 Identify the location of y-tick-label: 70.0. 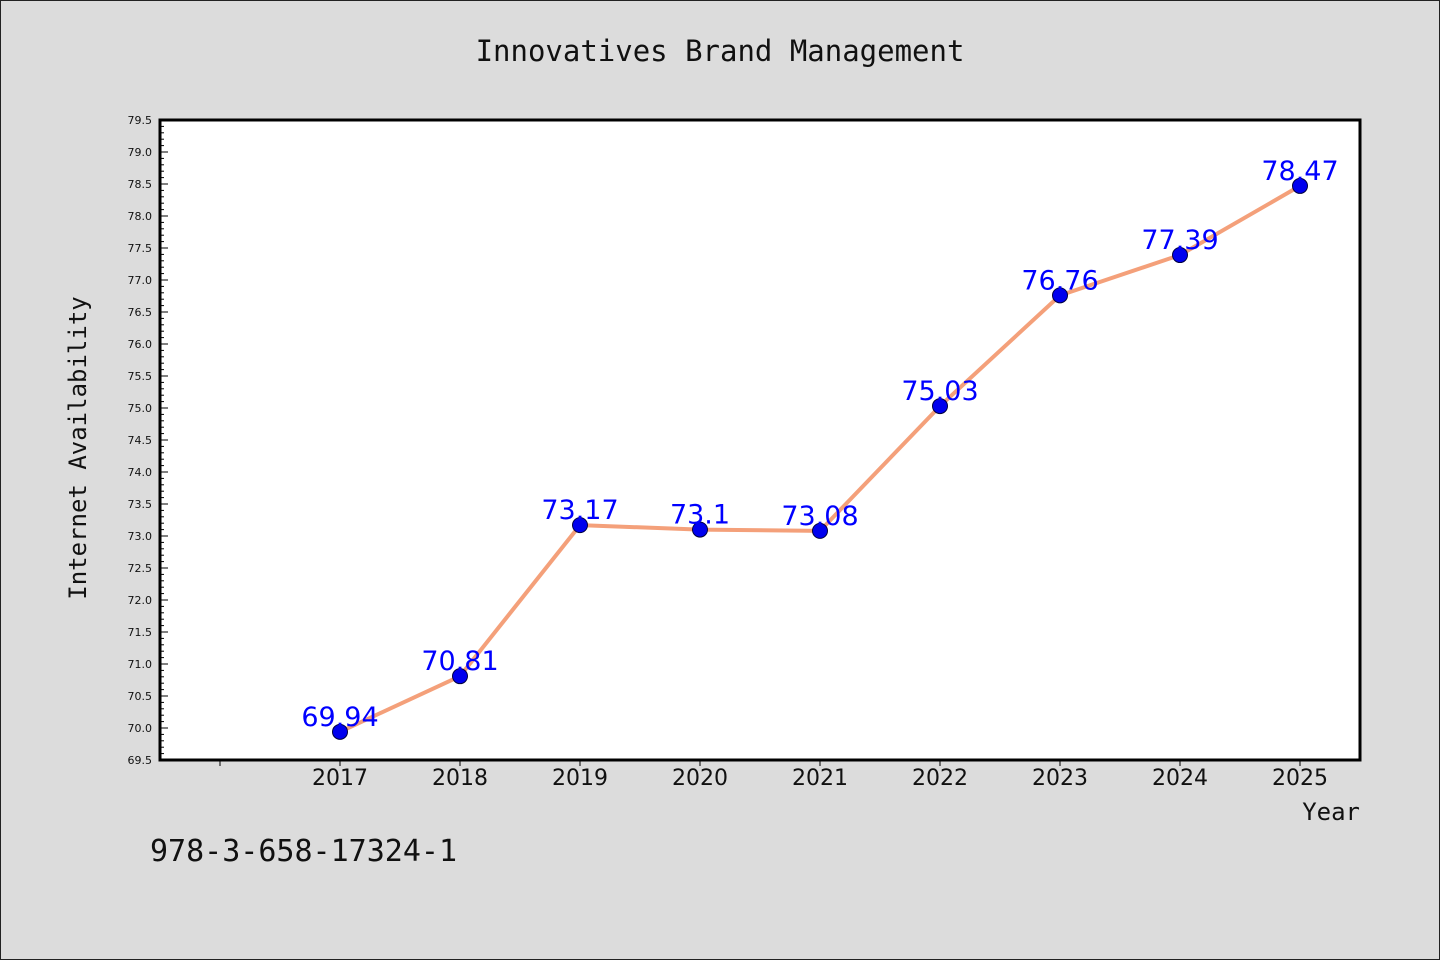
(140, 728).